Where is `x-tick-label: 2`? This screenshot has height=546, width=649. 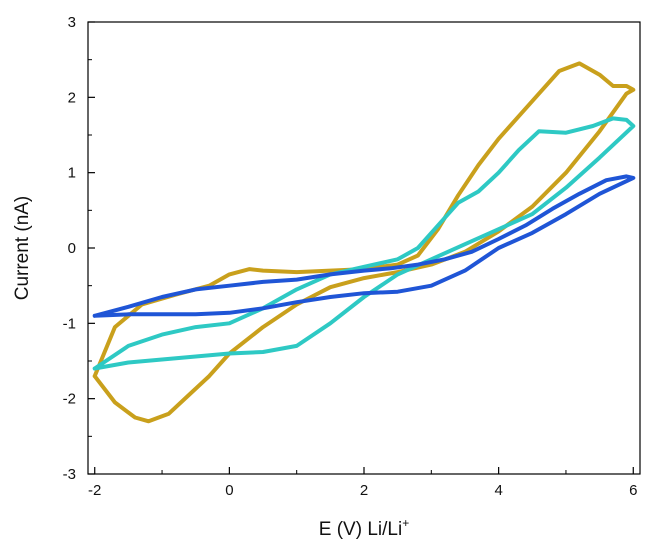
x-tick-label: 2 is located at coordinates (364, 490).